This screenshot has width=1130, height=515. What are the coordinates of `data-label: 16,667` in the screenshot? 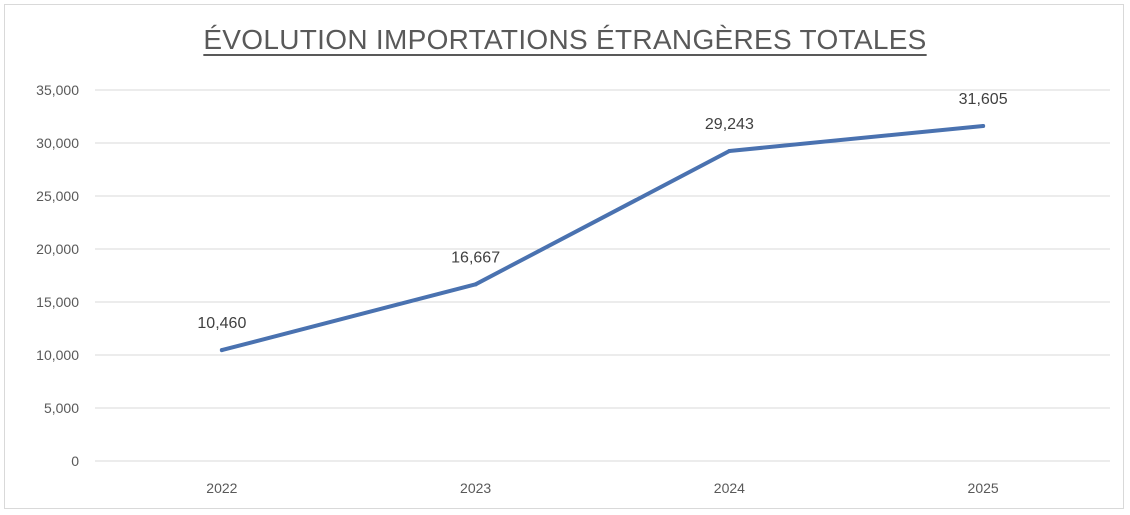 It's located at (475, 257).